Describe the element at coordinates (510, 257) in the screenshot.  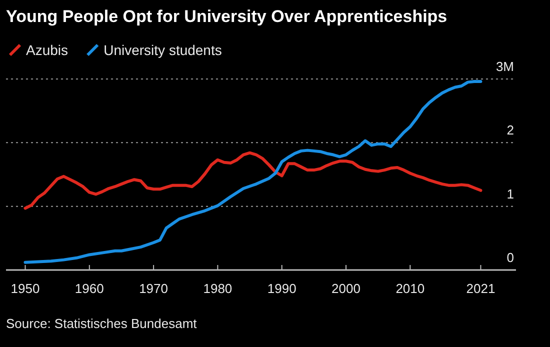
I see `y-tick-label: 0` at that location.